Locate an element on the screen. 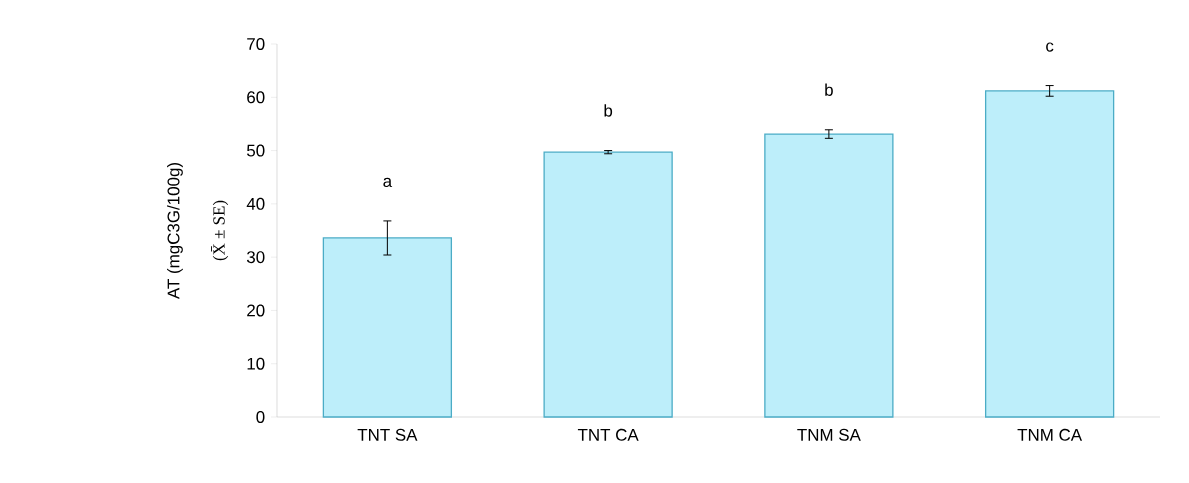  y-tick-label: 50 is located at coordinates (255, 150).